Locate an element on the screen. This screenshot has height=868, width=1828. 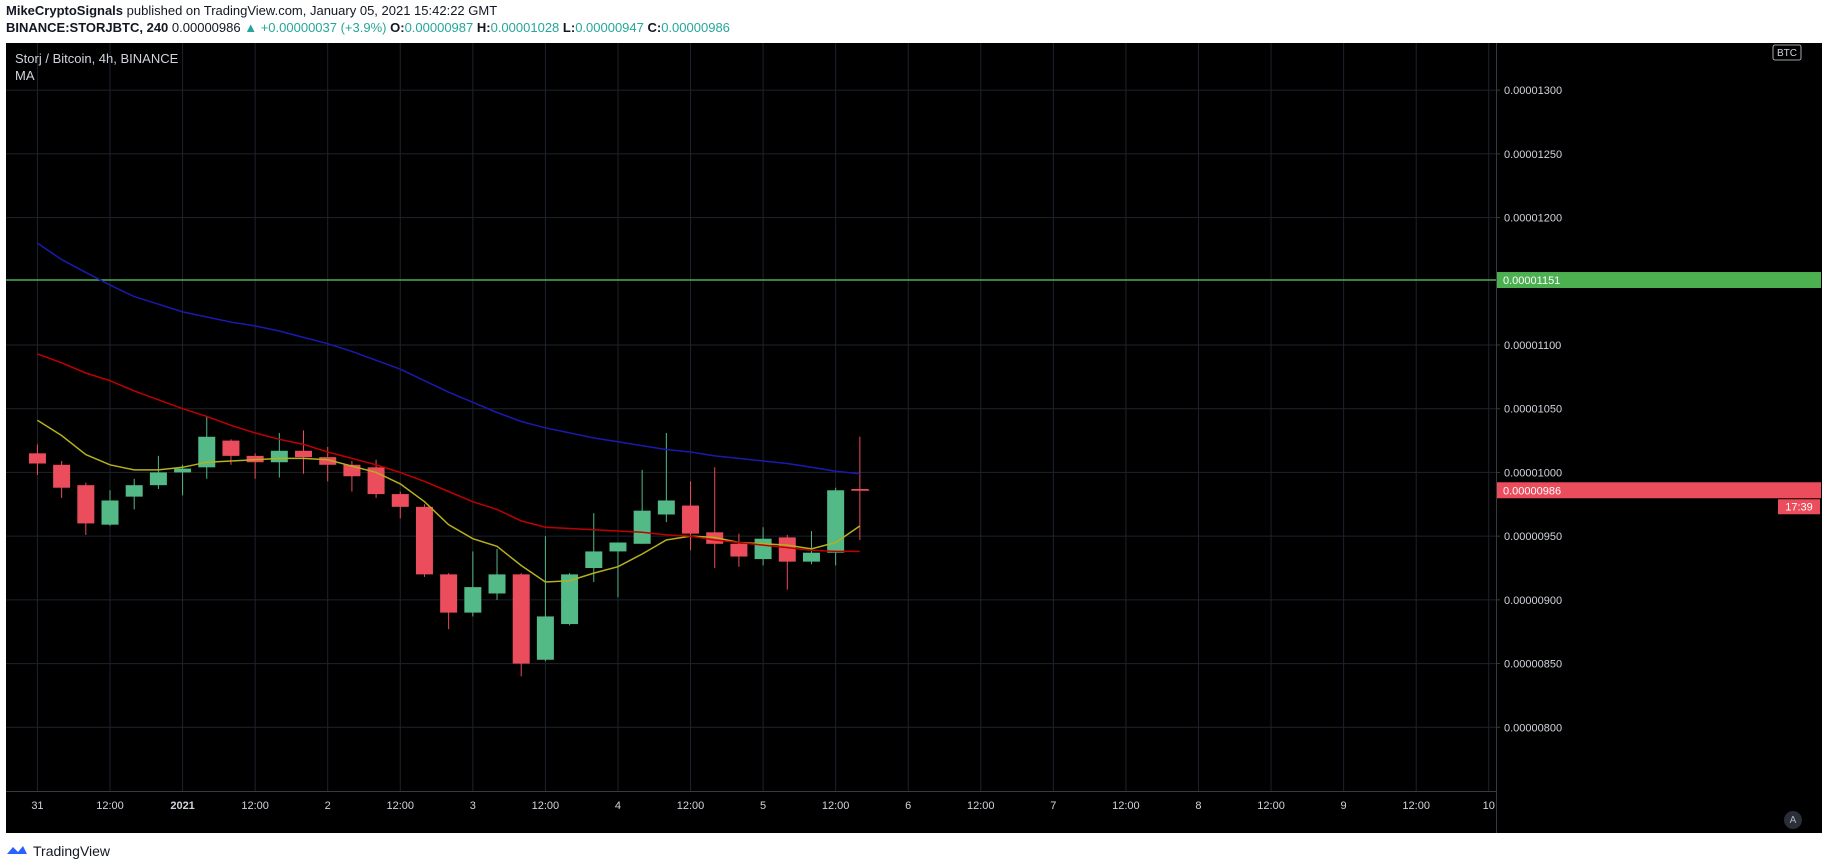
high-label: H: is located at coordinates (483, 27).